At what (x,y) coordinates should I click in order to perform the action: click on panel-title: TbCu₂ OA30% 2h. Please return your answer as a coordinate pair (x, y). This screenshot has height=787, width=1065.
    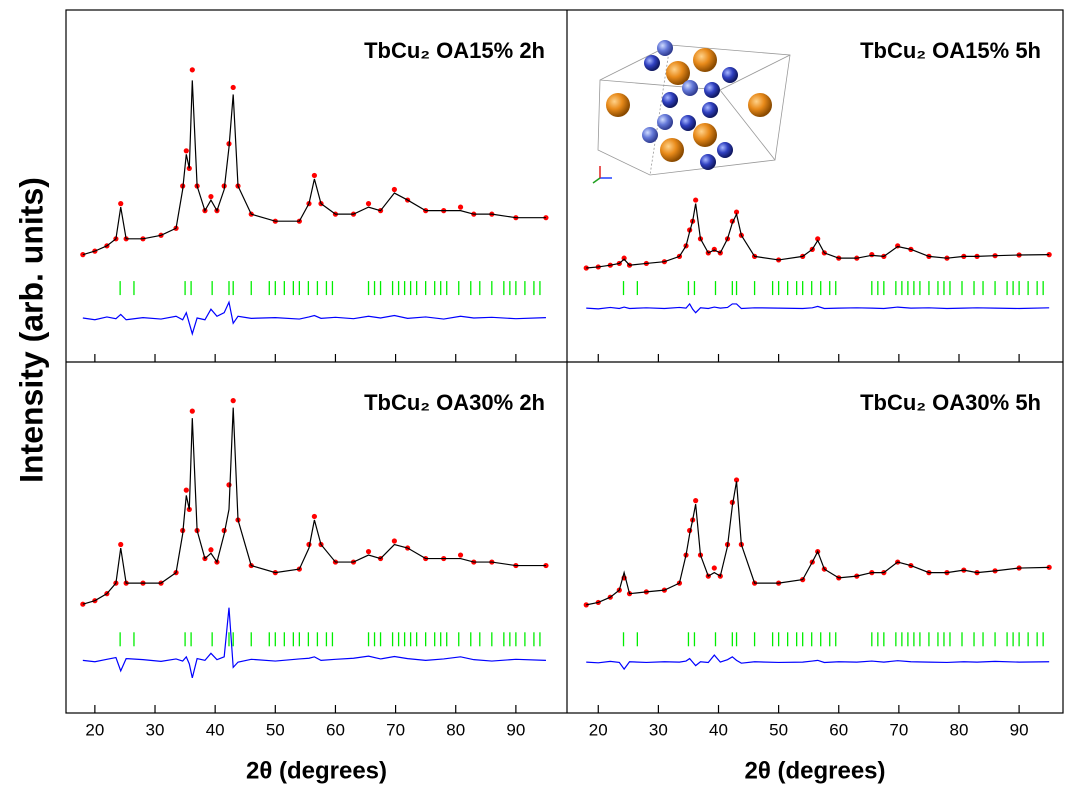
    Looking at the image, I should click on (454, 402).